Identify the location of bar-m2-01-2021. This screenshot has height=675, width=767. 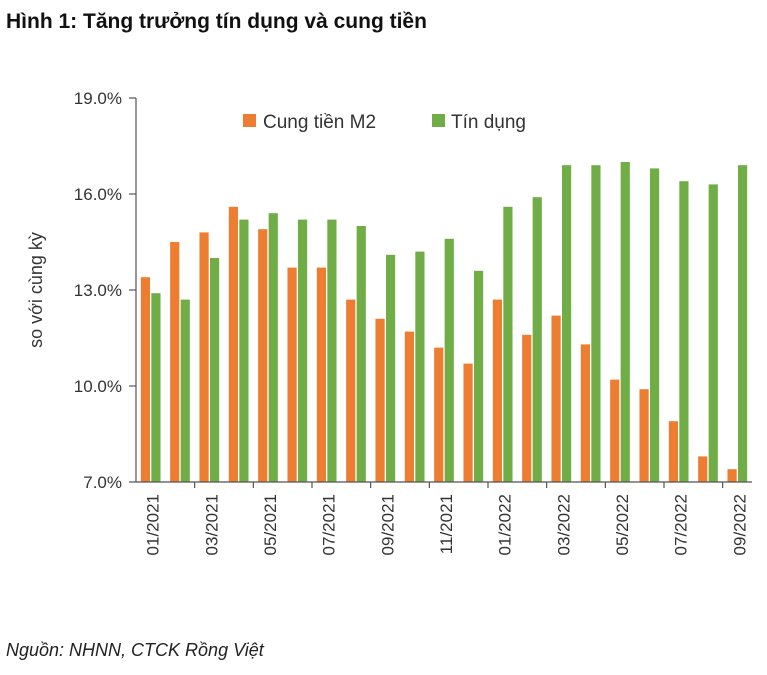
(145, 379).